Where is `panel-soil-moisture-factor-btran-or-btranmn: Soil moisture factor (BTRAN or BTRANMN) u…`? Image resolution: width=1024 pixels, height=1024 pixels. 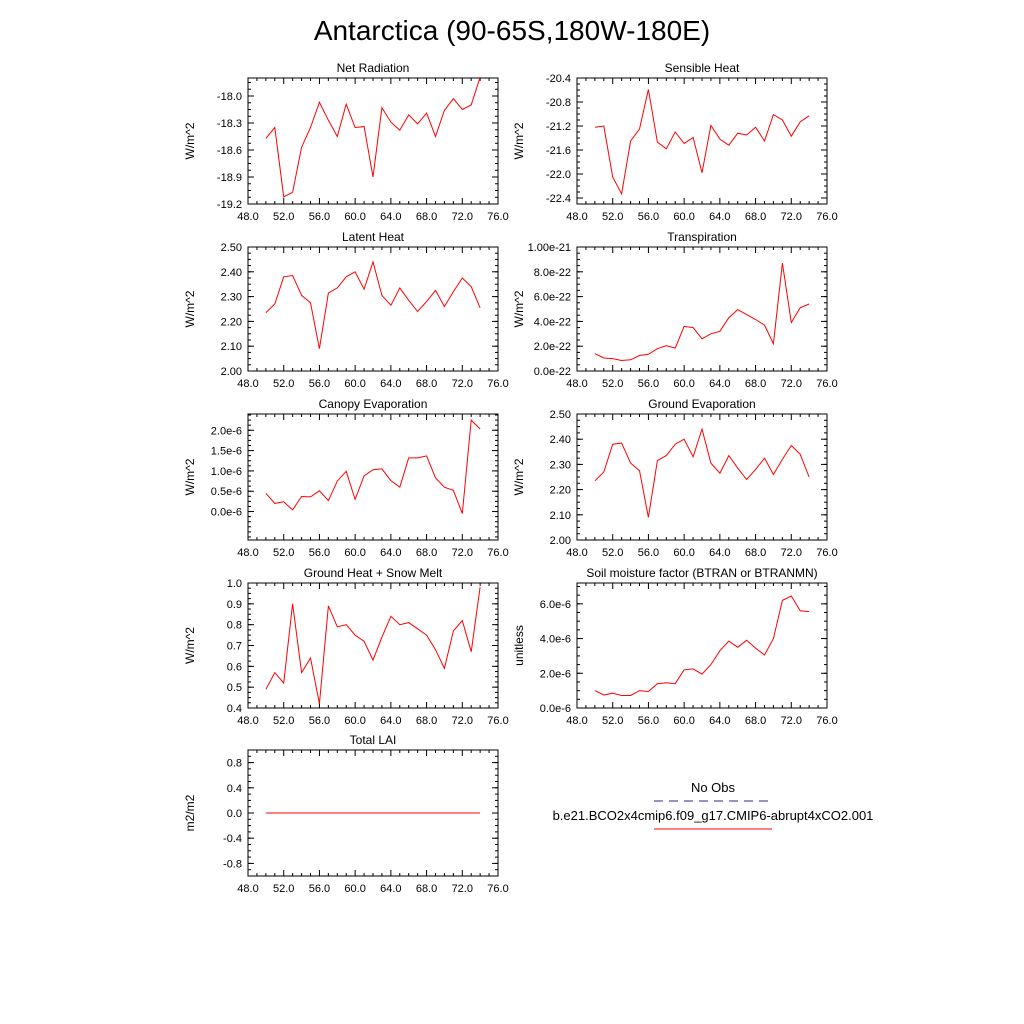 panel-soil-moisture-factor-btran-or-btranmn: Soil moisture factor (BTRAN or BTRANMN) u… is located at coordinates (675, 646).